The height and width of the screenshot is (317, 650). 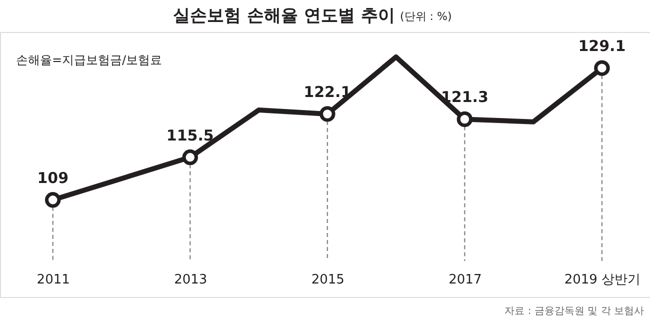 What do you see at coordinates (190, 135) in the screenshot?
I see `data-label: 115.5` at bounding box center [190, 135].